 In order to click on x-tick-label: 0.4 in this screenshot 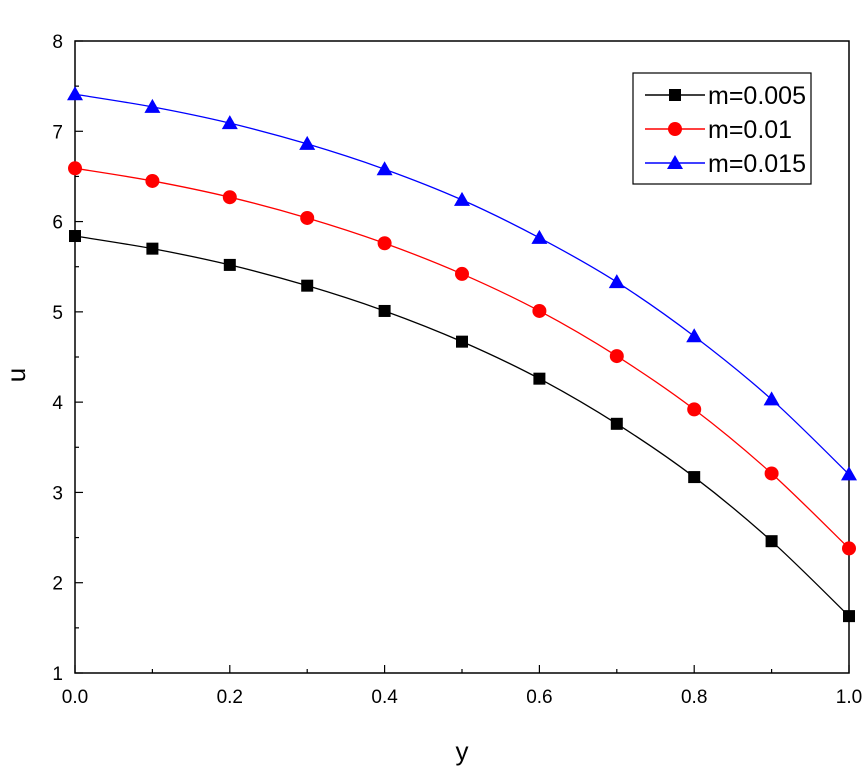, I will do `click(384, 697)`.